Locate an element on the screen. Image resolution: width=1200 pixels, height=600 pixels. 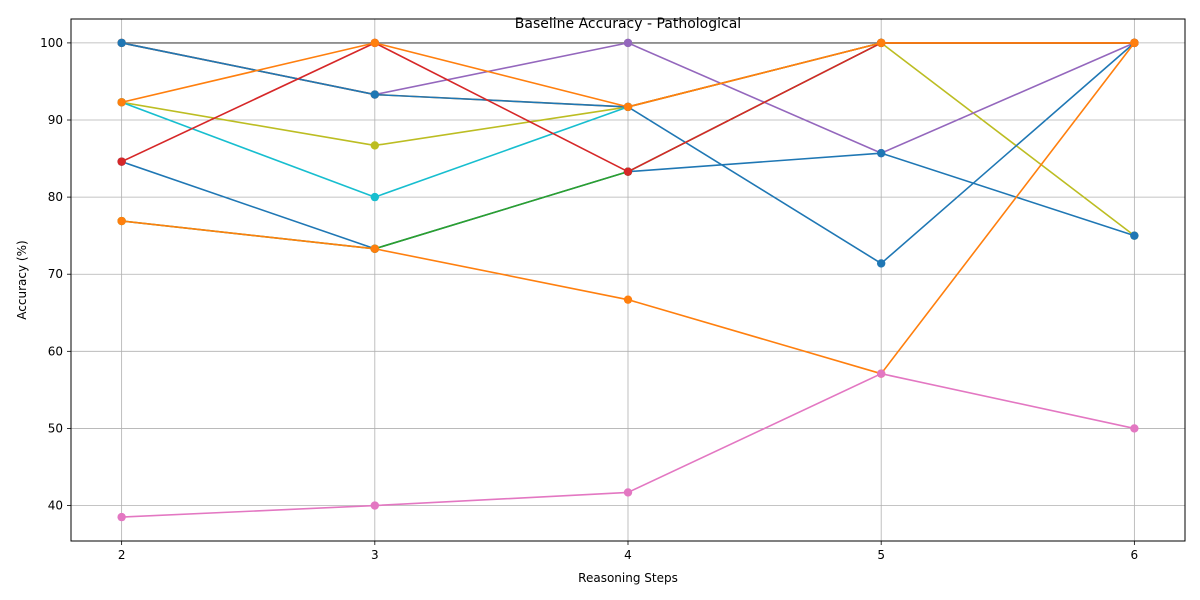
y-tick-label: 100 is located at coordinates (51, 43).